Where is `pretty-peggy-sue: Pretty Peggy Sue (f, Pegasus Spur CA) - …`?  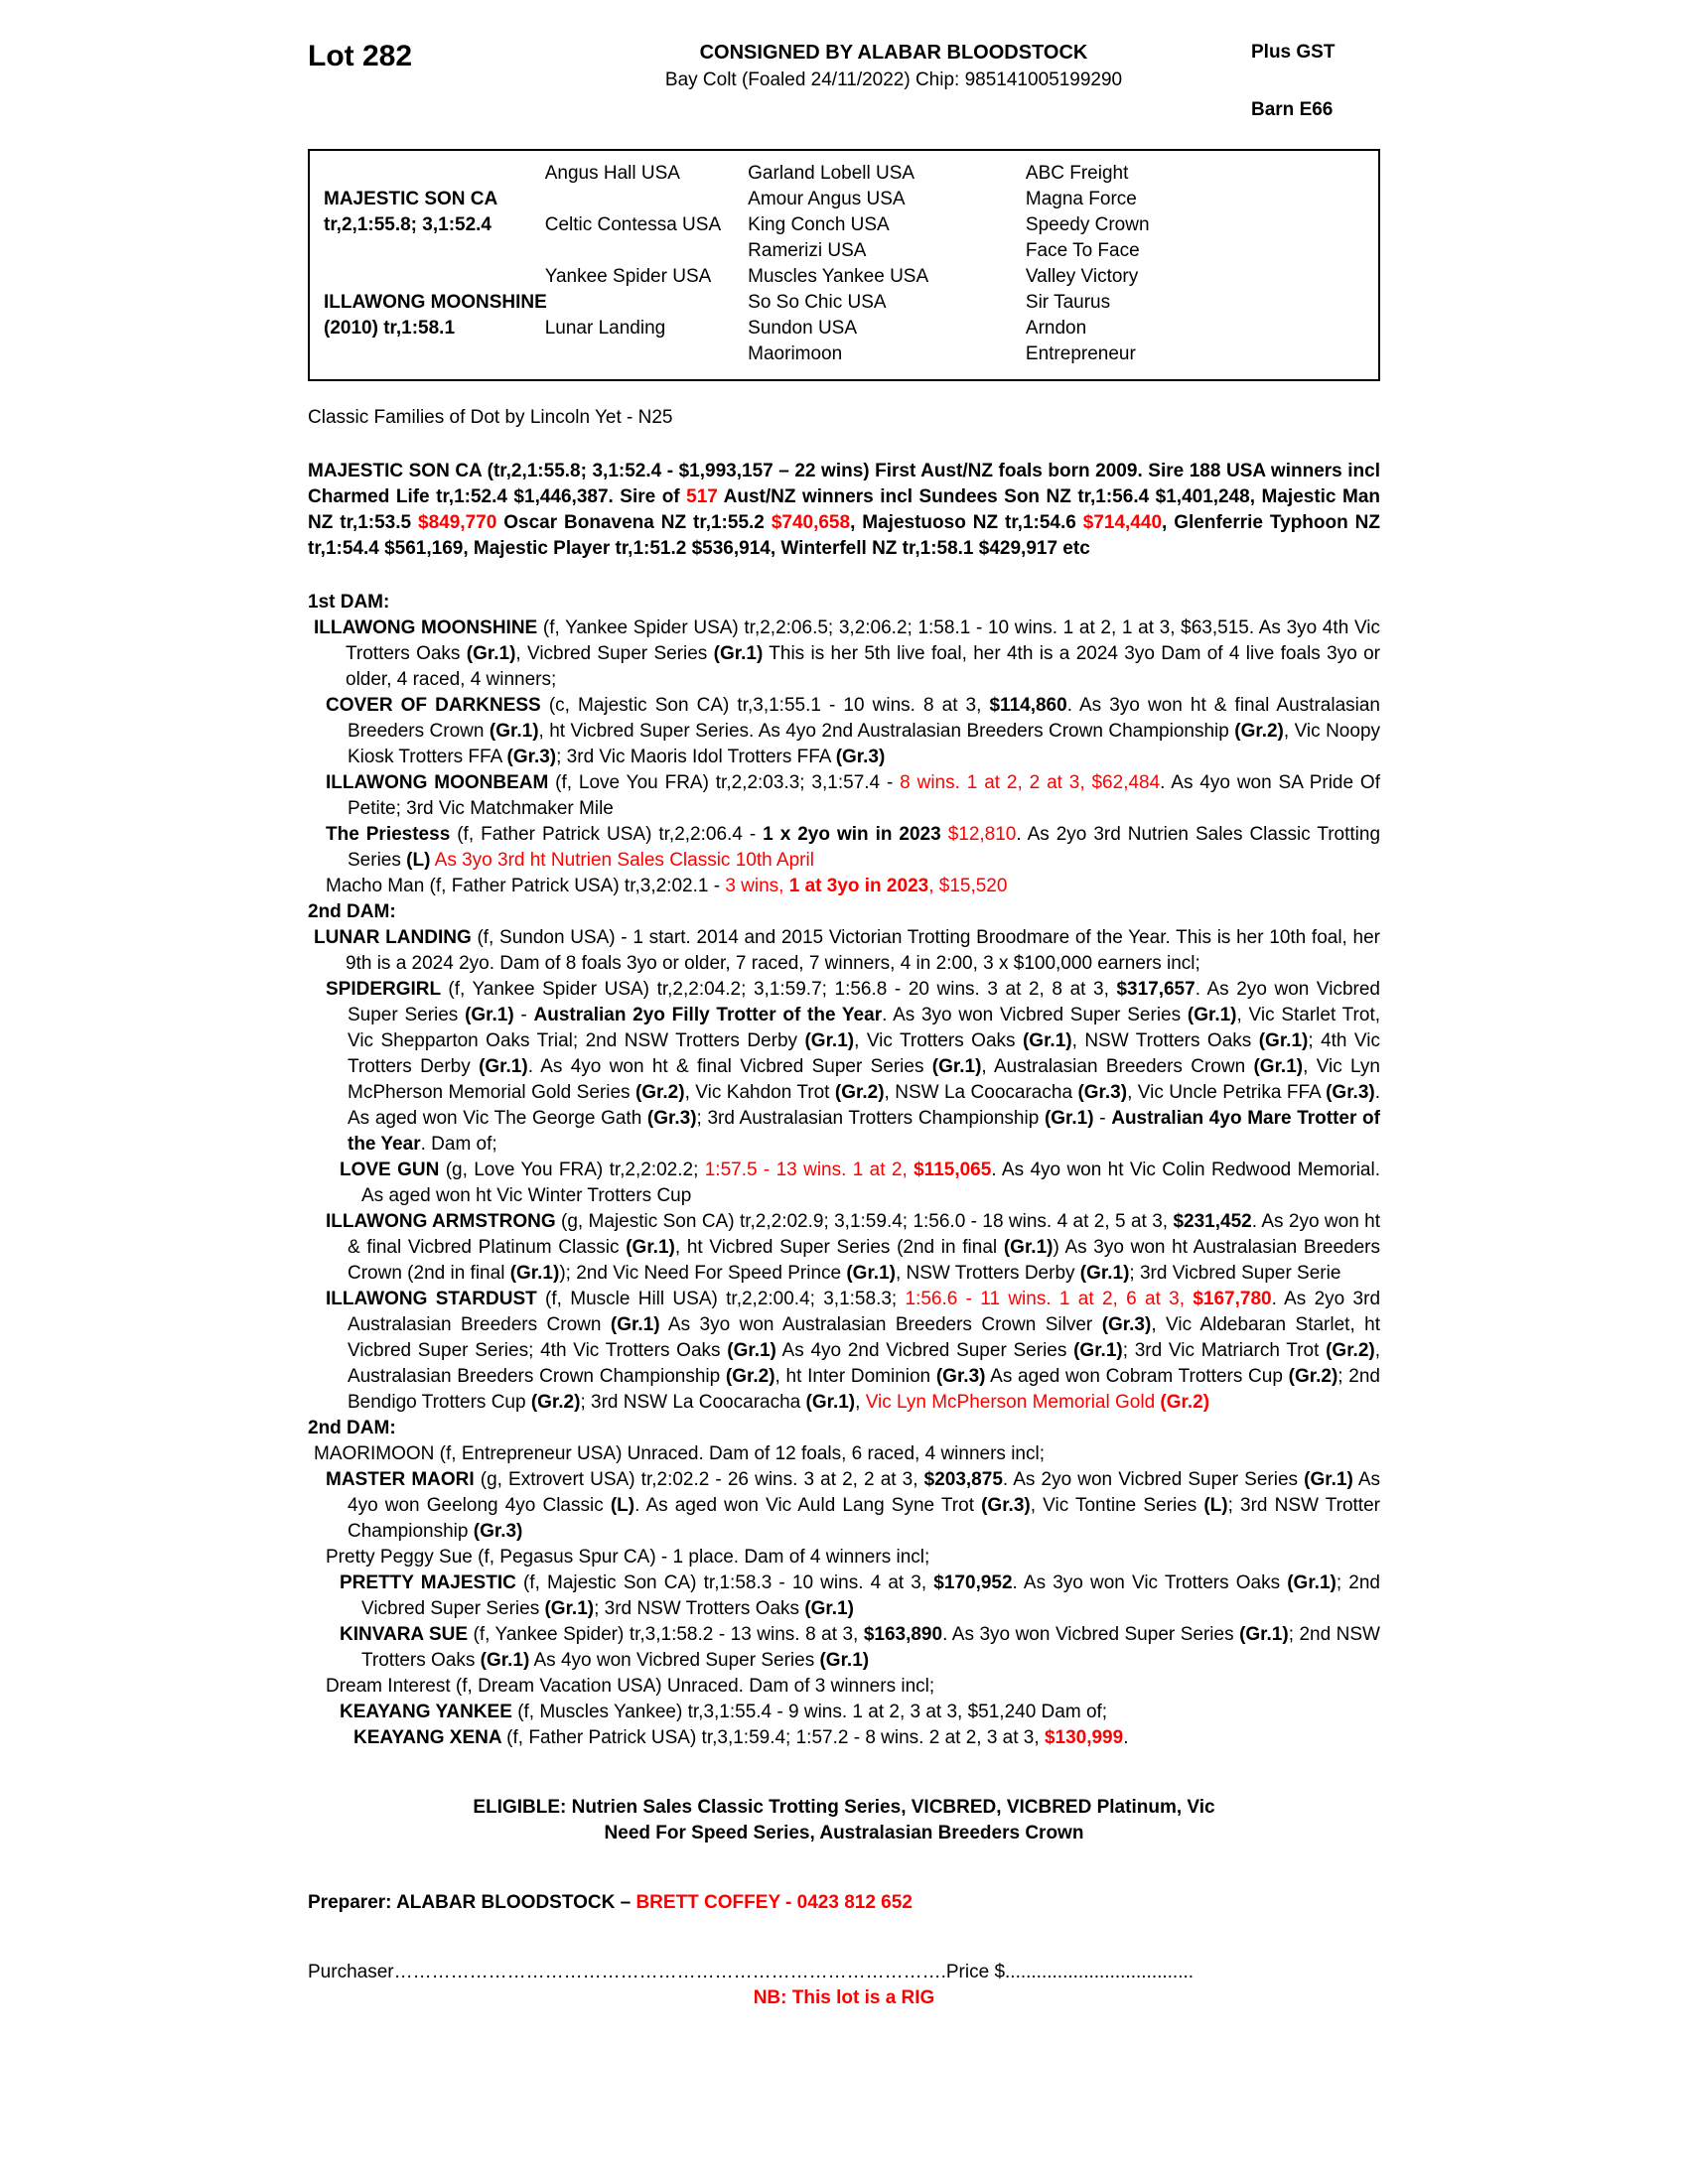 pretty-peggy-sue: Pretty Peggy Sue (f, Pegasus Spur CA) - … is located at coordinates (844, 1557).